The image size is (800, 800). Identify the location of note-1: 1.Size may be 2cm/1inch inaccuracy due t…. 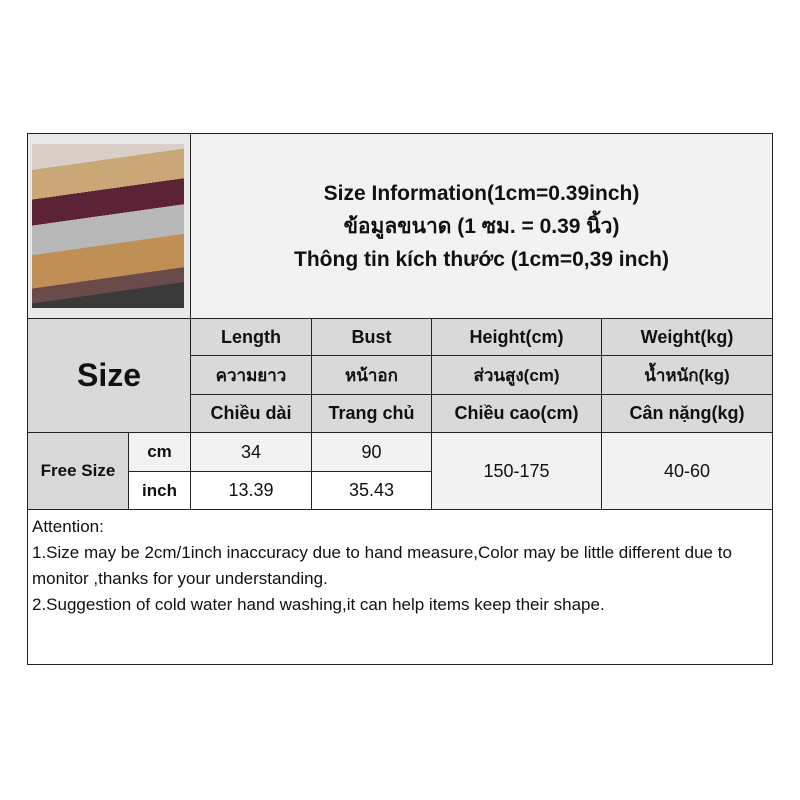
(382, 565).